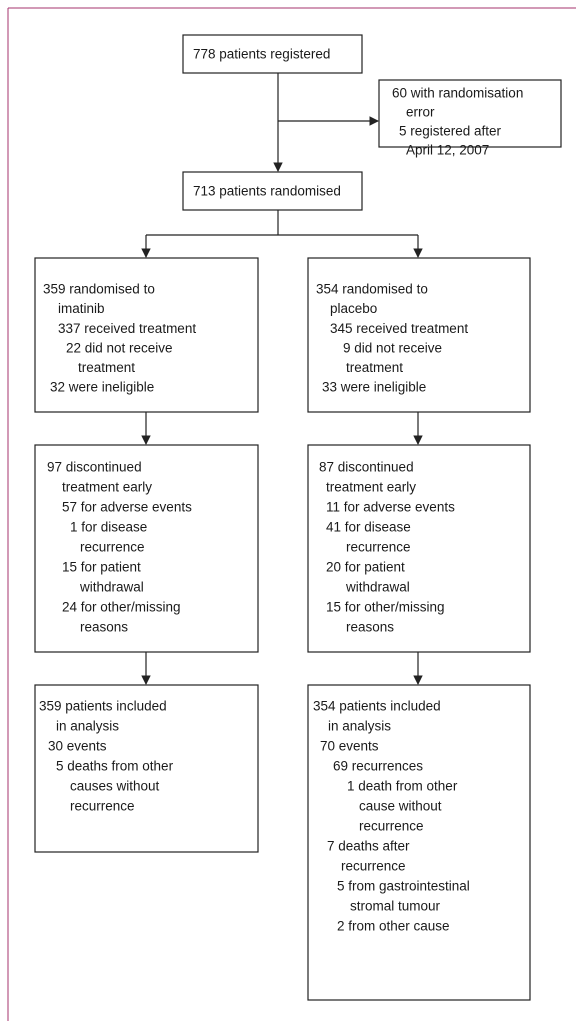 Image resolution: width=576 pixels, height=1026 pixels. I want to click on box-line: 5 deaths from other, so click(115, 766).